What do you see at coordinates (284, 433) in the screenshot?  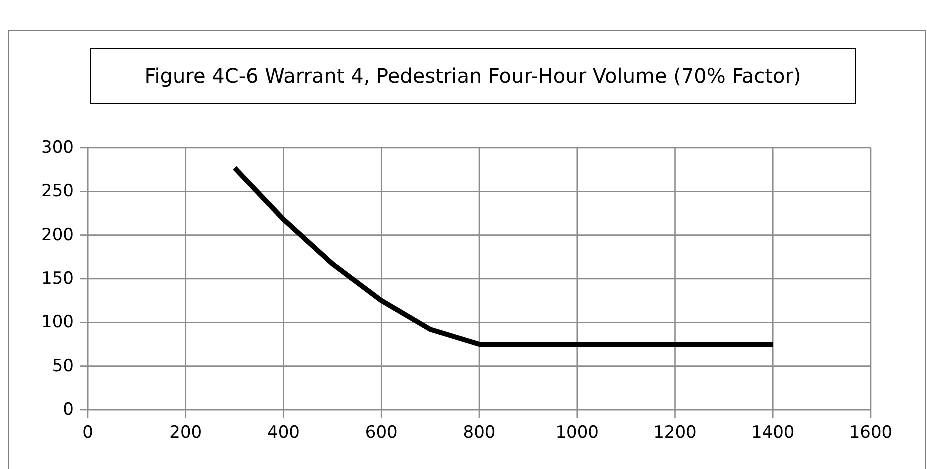 I see `x-tick-label: 400` at bounding box center [284, 433].